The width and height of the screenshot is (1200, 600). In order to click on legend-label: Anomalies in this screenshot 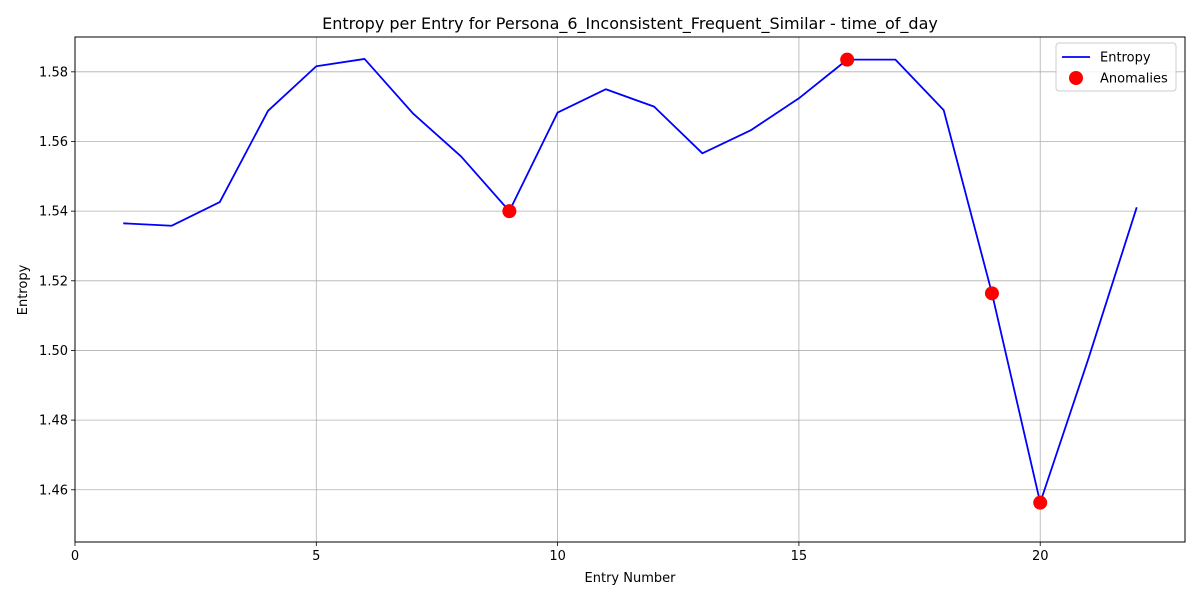, I will do `click(1134, 79)`.